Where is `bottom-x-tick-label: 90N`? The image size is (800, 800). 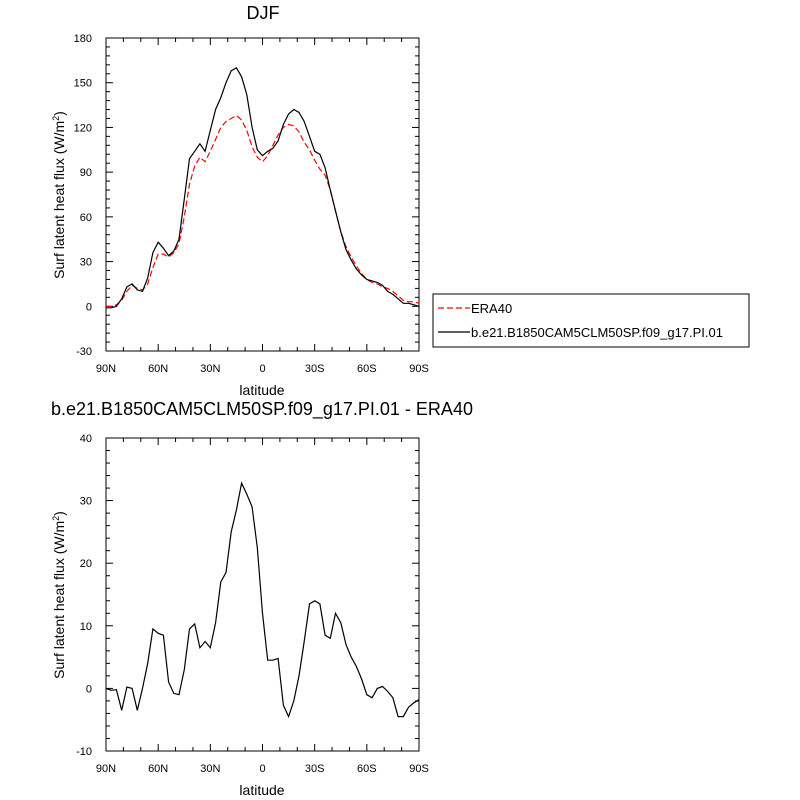 bottom-x-tick-label: 90N is located at coordinates (106, 769).